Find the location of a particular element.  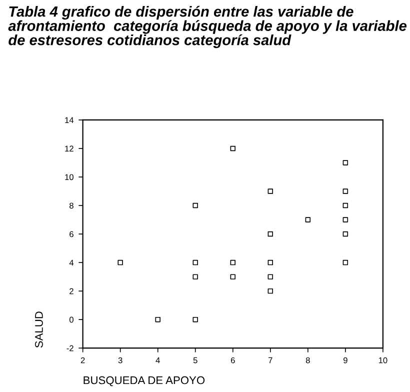

x-tick-label: 3 is located at coordinates (120, 360).